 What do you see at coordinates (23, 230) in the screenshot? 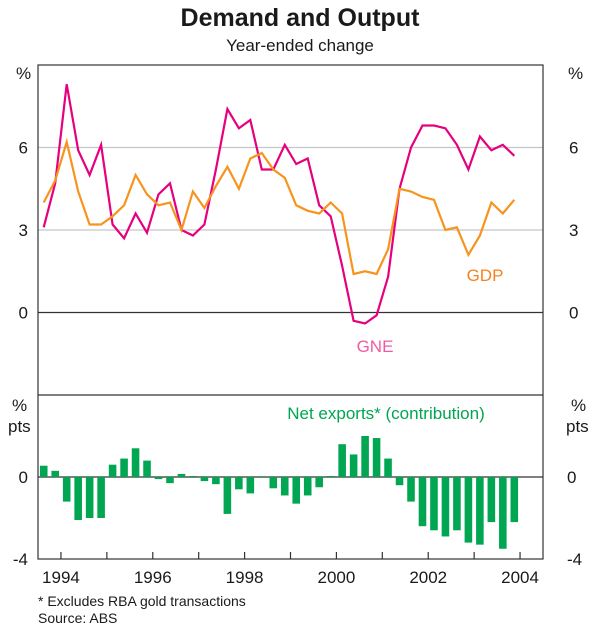
I see `y-tick-label-left: 3` at bounding box center [23, 230].